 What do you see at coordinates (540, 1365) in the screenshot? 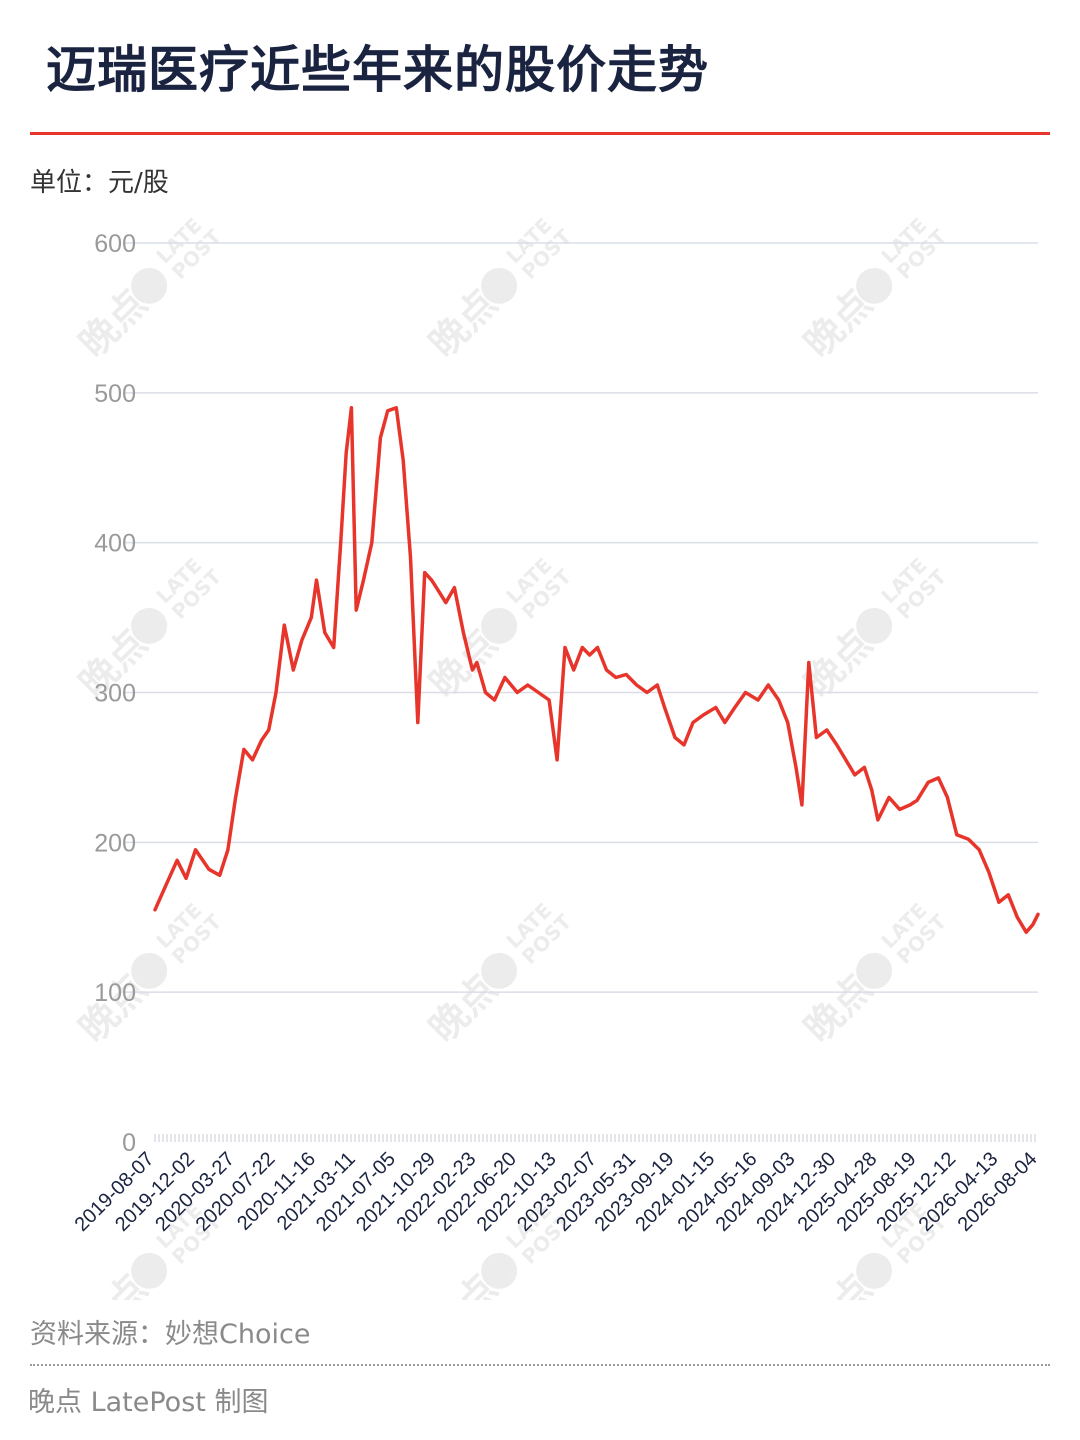
I see `footer-divider` at bounding box center [540, 1365].